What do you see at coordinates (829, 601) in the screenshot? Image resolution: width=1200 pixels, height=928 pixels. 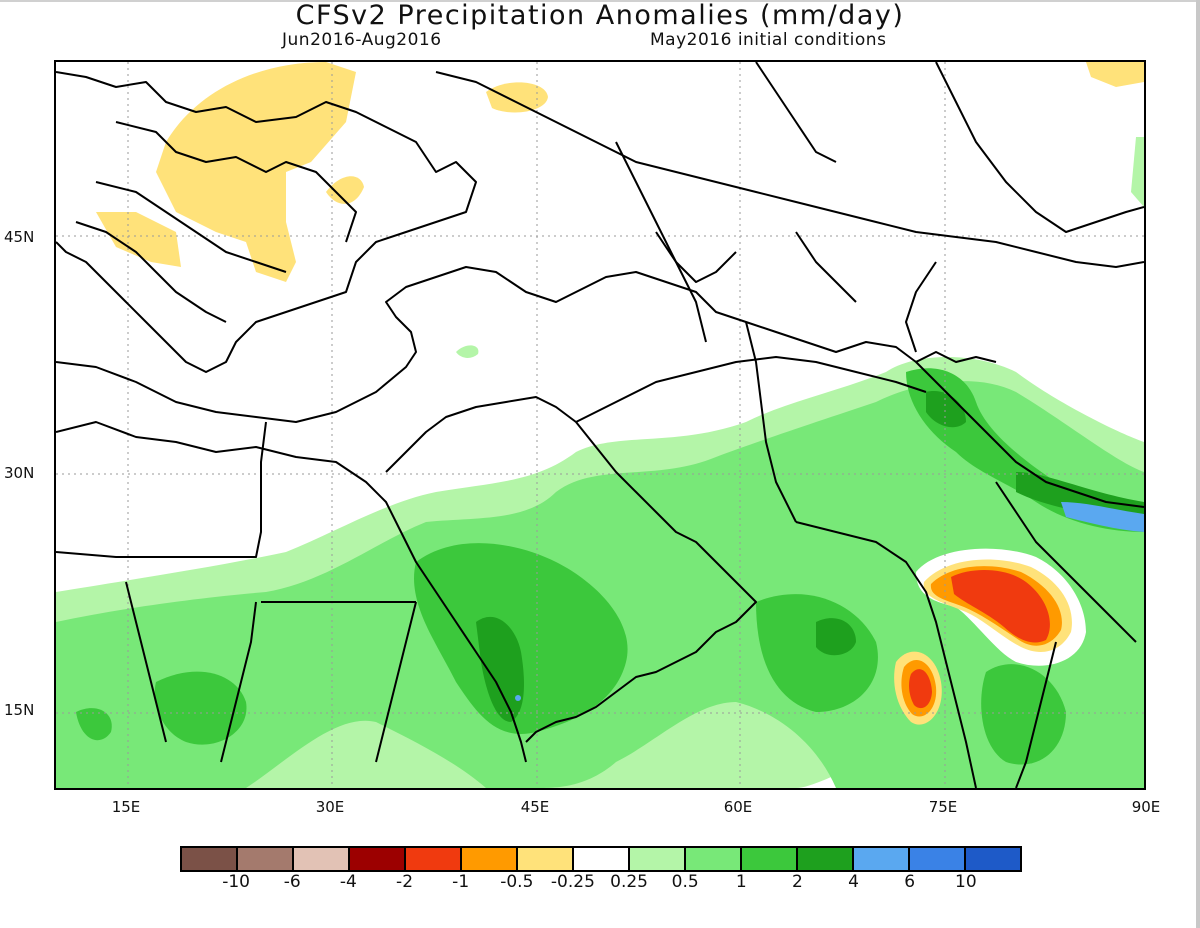 I see `wet-anomaly-extreme` at bounding box center [829, 601].